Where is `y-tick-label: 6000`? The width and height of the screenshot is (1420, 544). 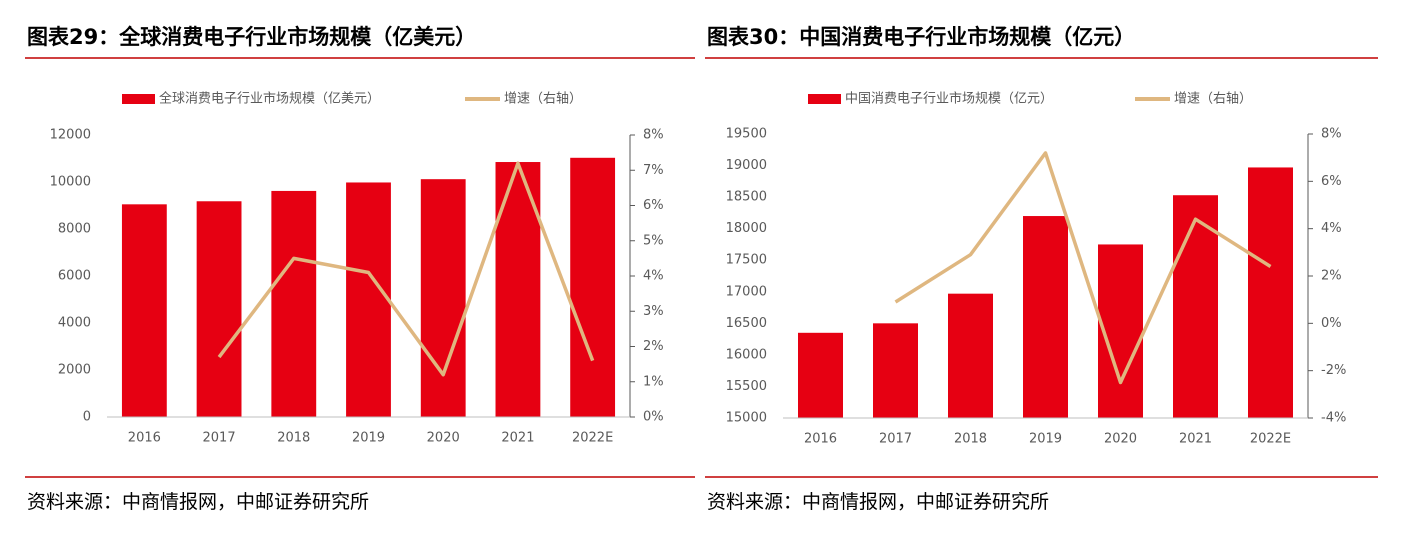
y-tick-label: 6000 is located at coordinates (74, 276).